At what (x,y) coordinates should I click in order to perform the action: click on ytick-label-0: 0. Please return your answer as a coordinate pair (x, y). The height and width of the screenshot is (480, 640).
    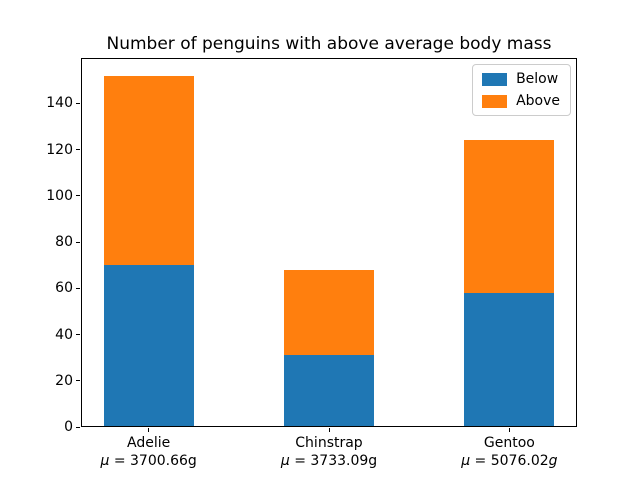
    Looking at the image, I should click on (68, 427).